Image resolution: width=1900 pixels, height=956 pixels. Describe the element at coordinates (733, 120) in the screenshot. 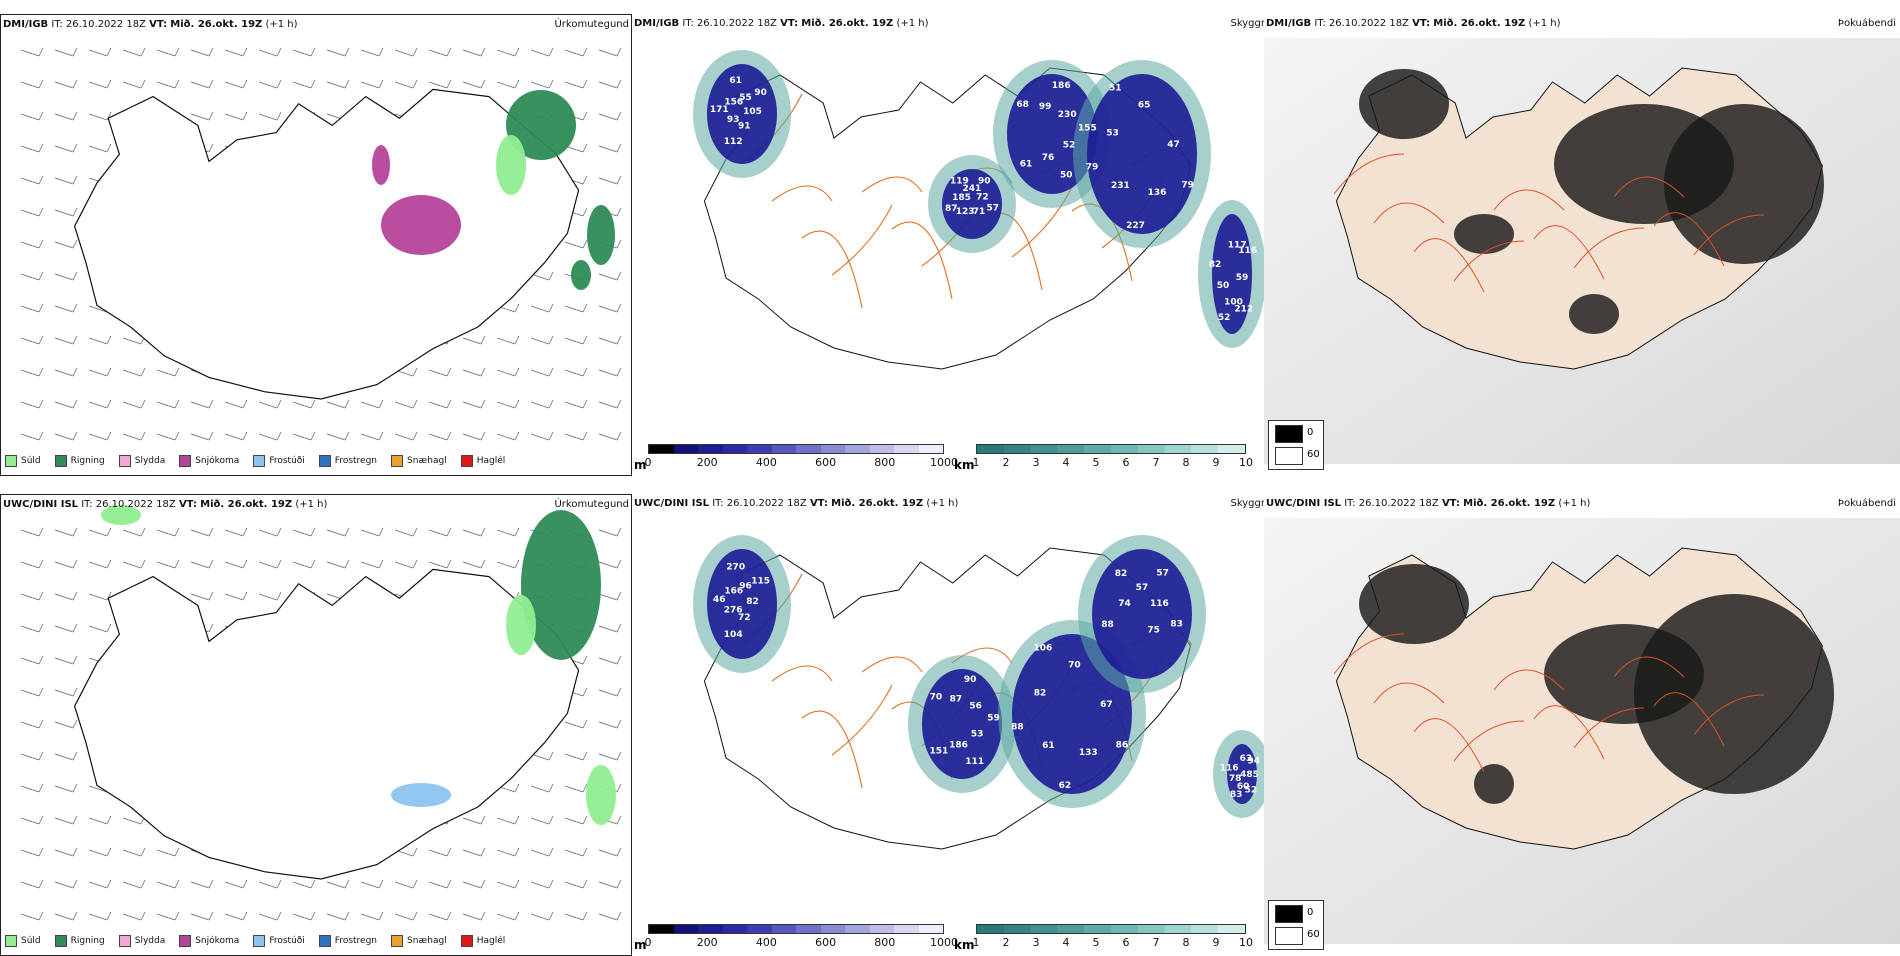

I see `visibility-label: 93` at that location.